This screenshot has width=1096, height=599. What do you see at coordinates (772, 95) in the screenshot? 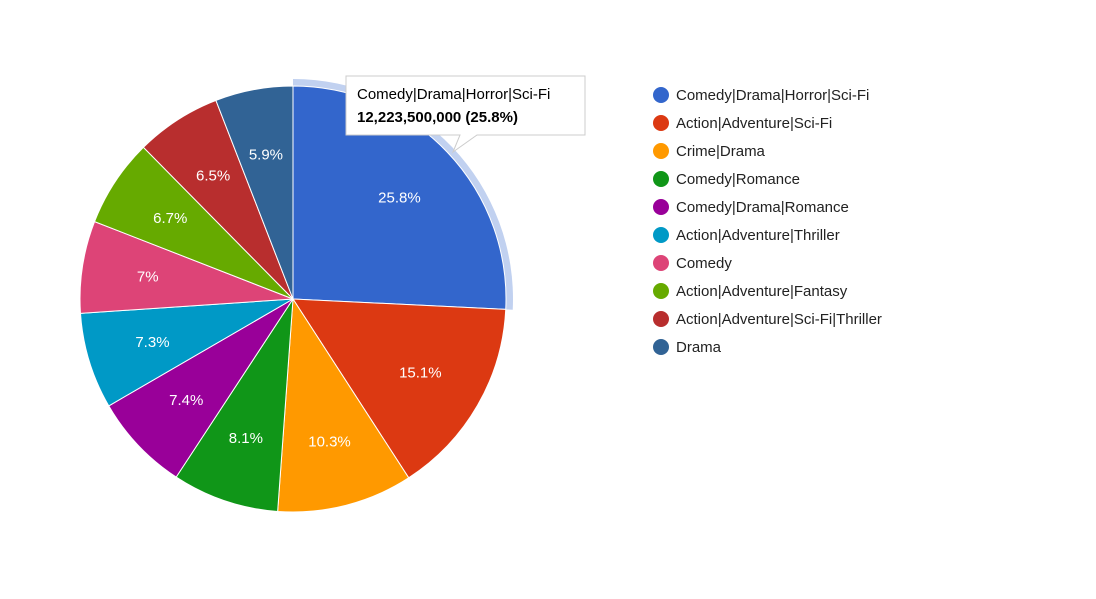
I see `legend-label: Comedy|Drama|Horror|Sci-Fi` at bounding box center [772, 95].